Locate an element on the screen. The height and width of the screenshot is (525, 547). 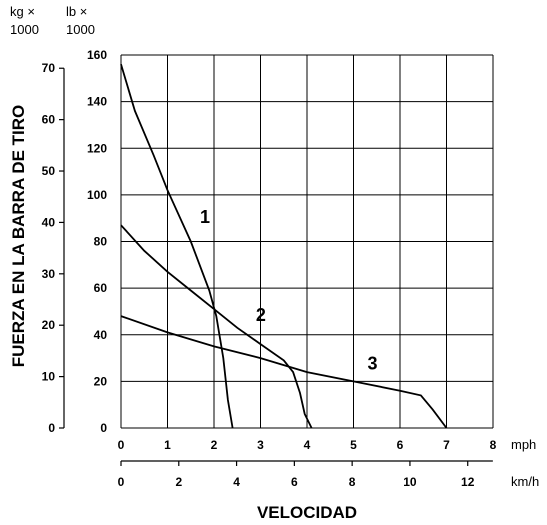
lb-unit-label: lb × is located at coordinates (76, 11).